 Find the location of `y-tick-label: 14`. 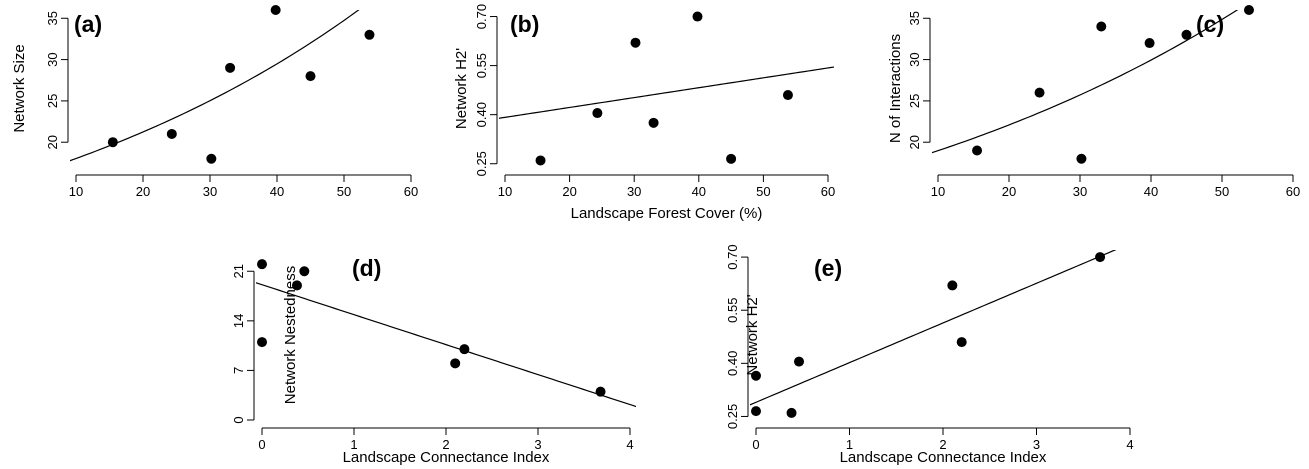

y-tick-label: 14 is located at coordinates (238, 321).